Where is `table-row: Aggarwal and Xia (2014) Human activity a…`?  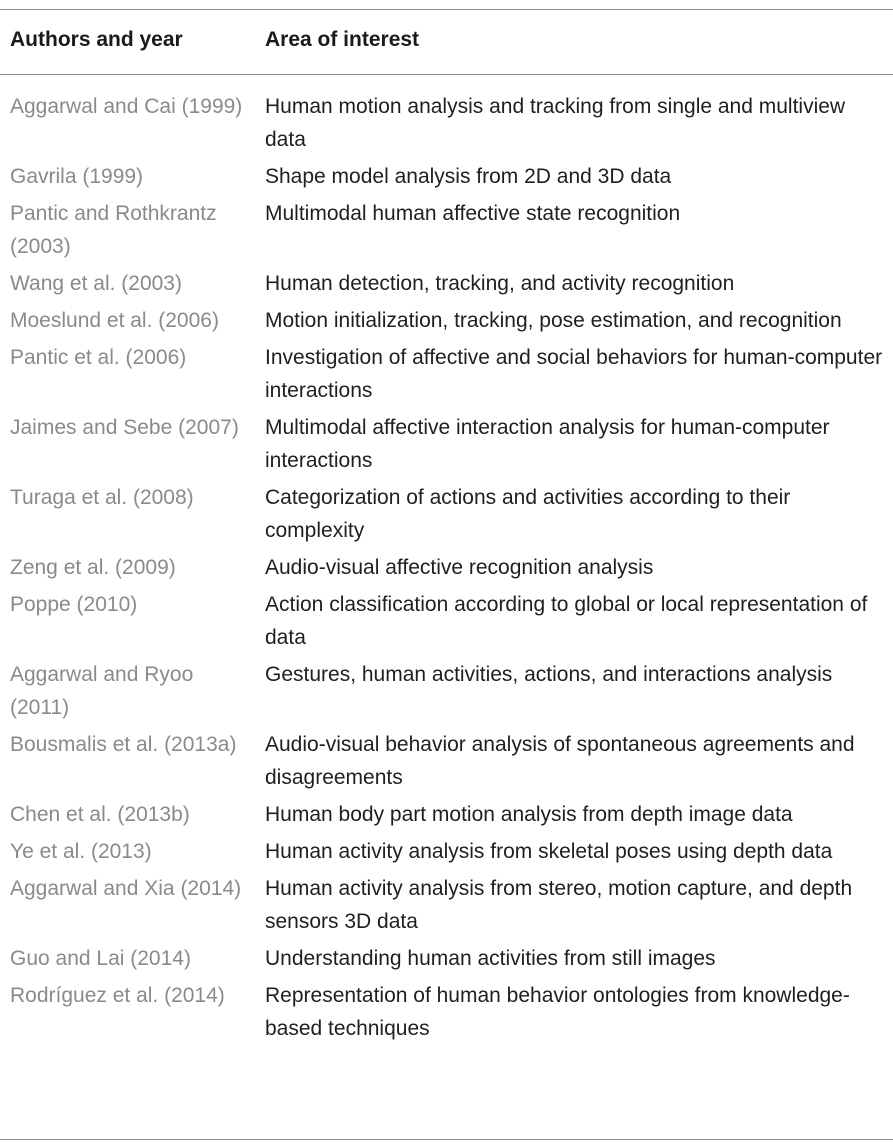
table-row: Aggarwal and Xia (2014) Human activity a… is located at coordinates (446, 907).